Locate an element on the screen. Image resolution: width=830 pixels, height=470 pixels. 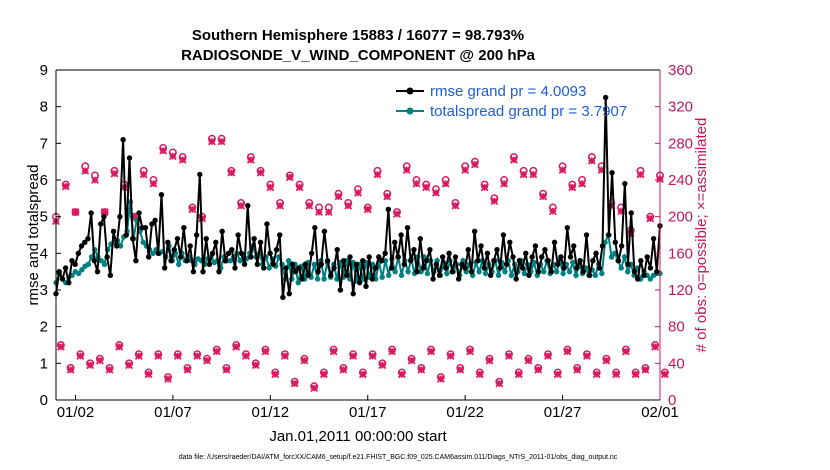
legend-rmse-label: rmse grand pr = 4.0093 is located at coordinates (508, 91).